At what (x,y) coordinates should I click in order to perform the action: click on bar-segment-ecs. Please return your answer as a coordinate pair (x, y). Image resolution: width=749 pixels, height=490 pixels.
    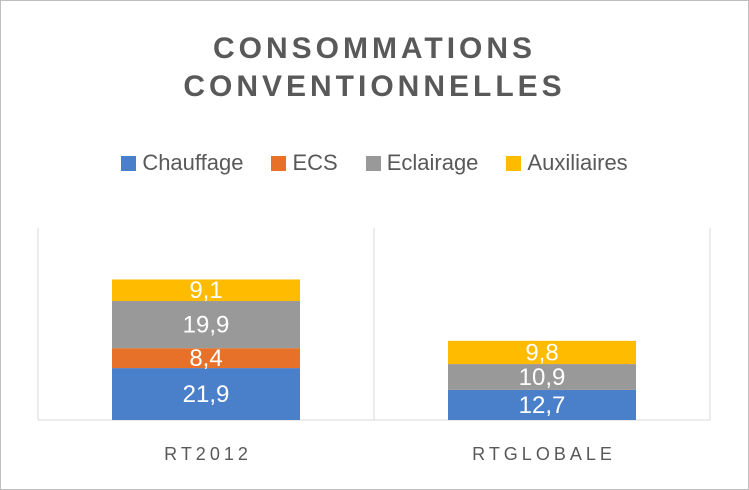
    Looking at the image, I should click on (206, 358).